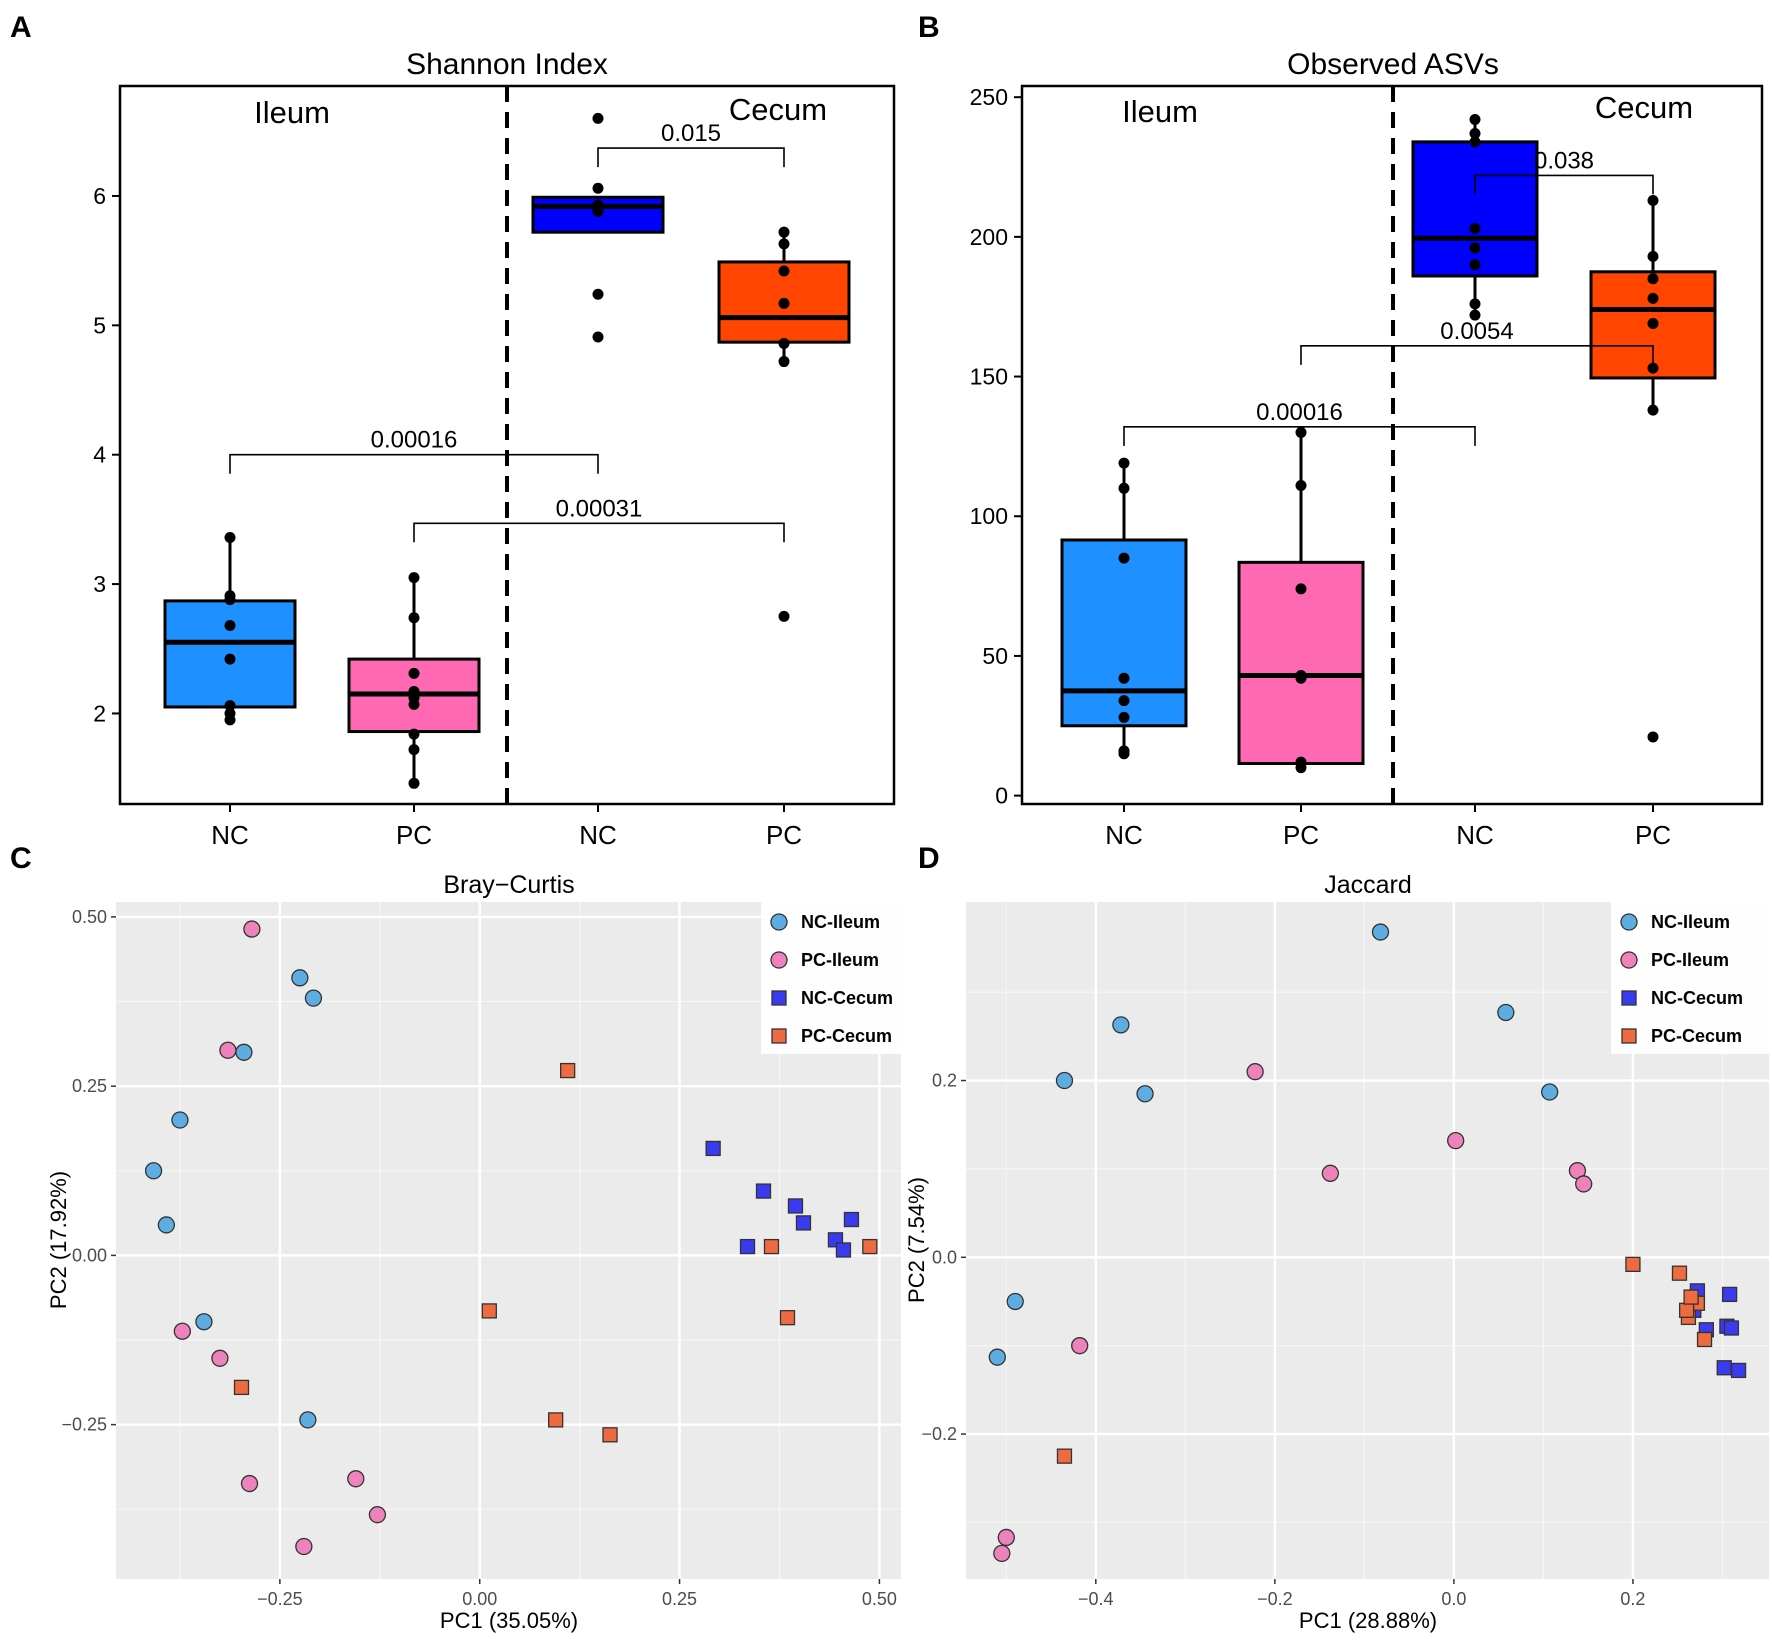 The image size is (1772, 1640). What do you see at coordinates (989, 377) in the screenshot?
I see `panel-b-y-tick-label: 150` at bounding box center [989, 377].